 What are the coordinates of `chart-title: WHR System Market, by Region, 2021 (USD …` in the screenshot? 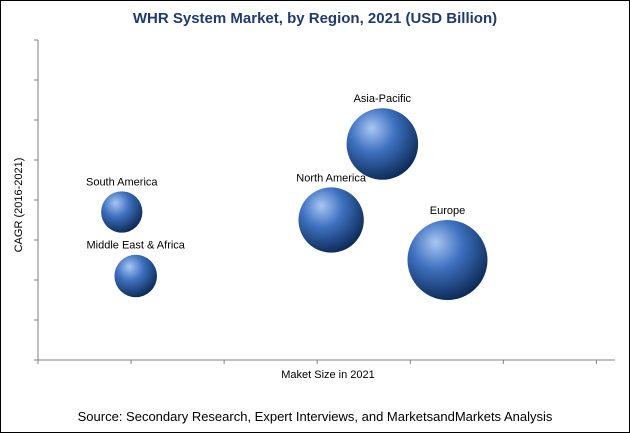 It's located at (315, 18).